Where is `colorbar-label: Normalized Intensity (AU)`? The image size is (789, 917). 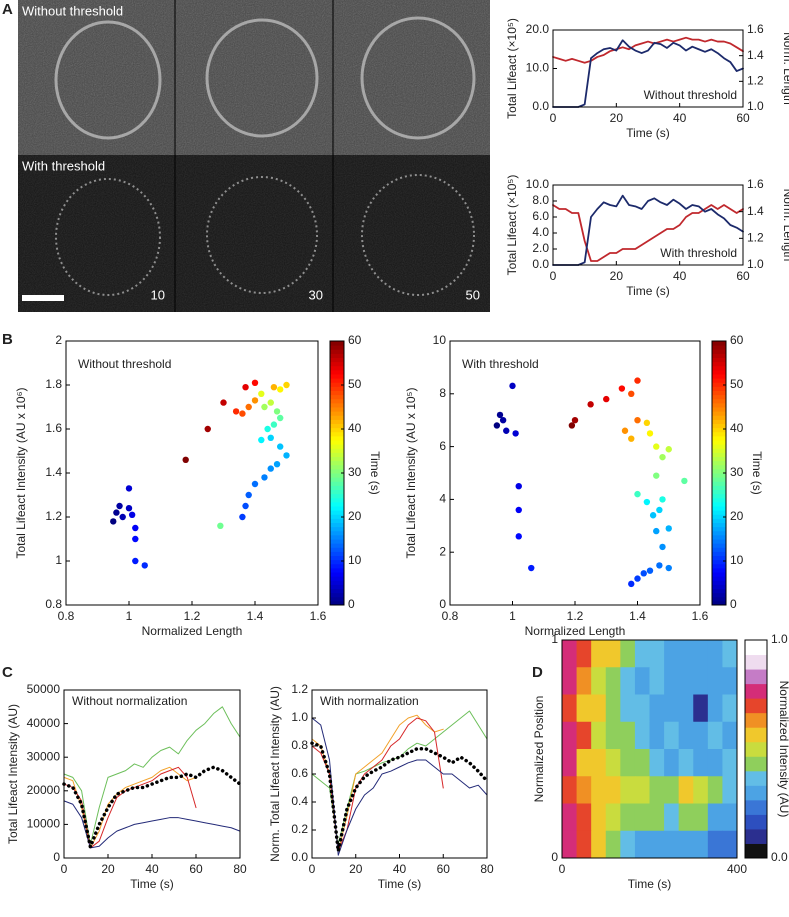
colorbar-label: Normalized Intensity (AU) is located at coordinates (783, 749).